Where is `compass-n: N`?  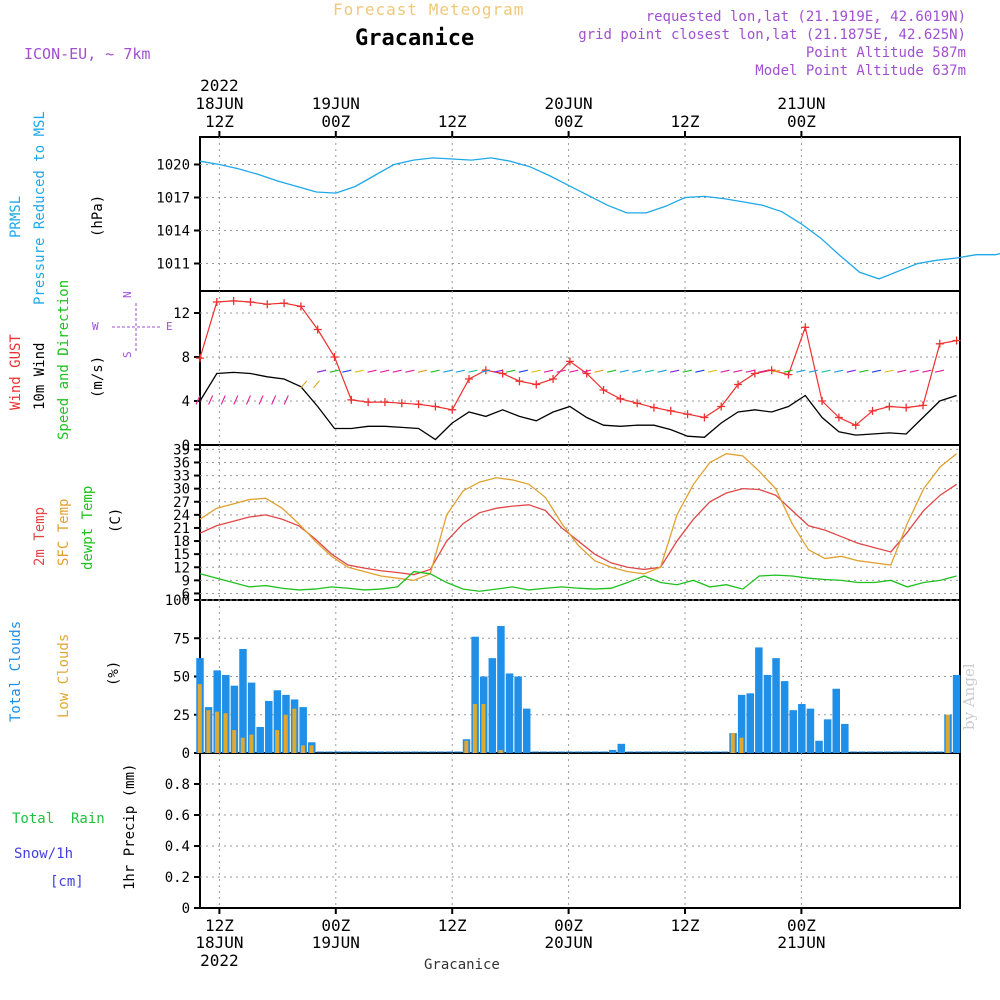 compass-n: N is located at coordinates (127, 294).